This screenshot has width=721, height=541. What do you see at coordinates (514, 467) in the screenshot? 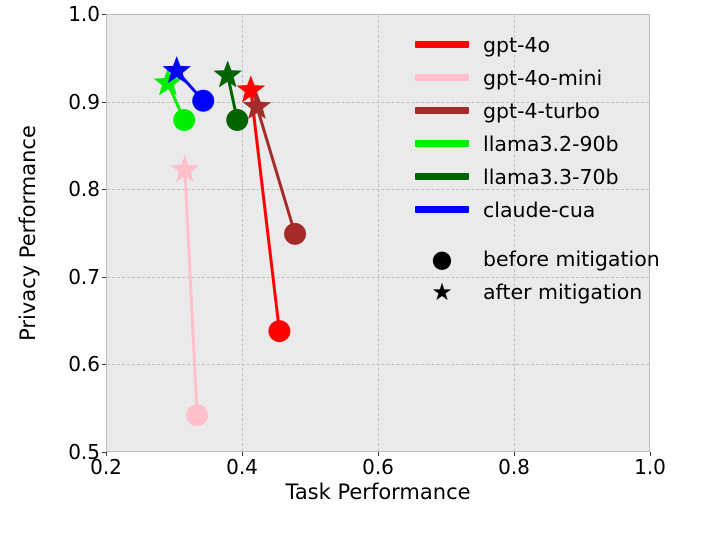
I see `x-axis-tick-label: 0.8` at bounding box center [514, 467].